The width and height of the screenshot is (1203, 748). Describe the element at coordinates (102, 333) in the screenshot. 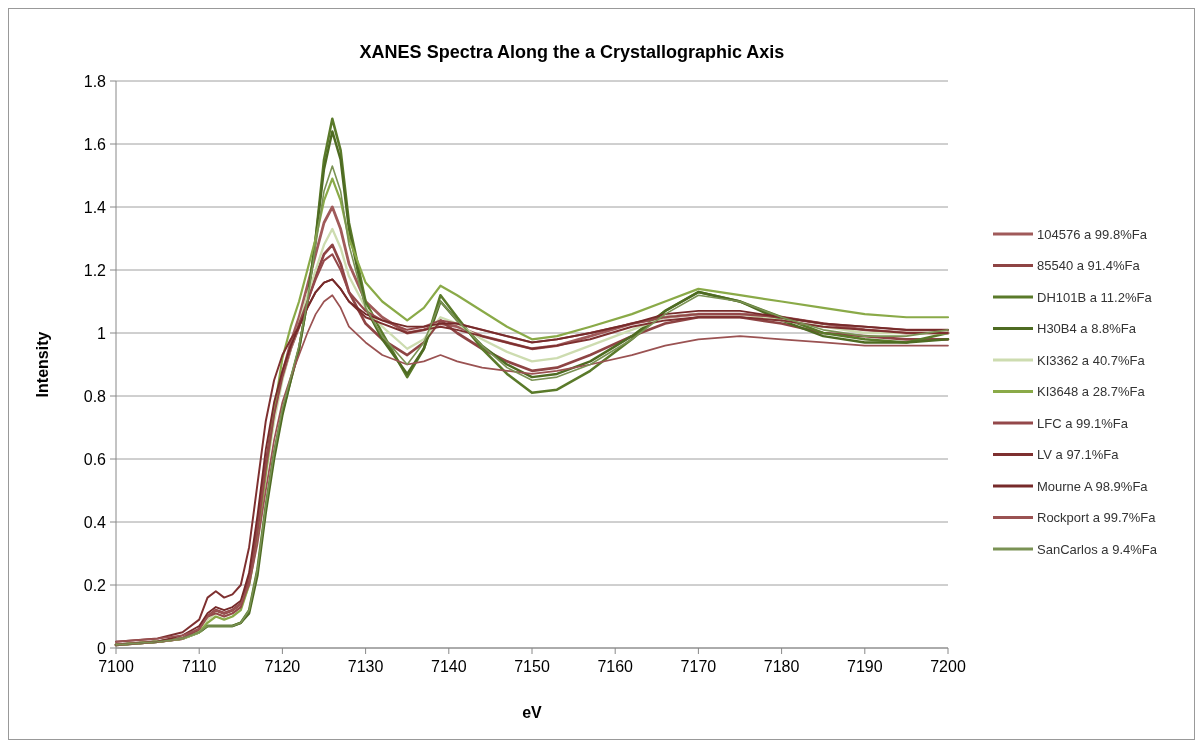

I see `y-tick-label: 1` at that location.